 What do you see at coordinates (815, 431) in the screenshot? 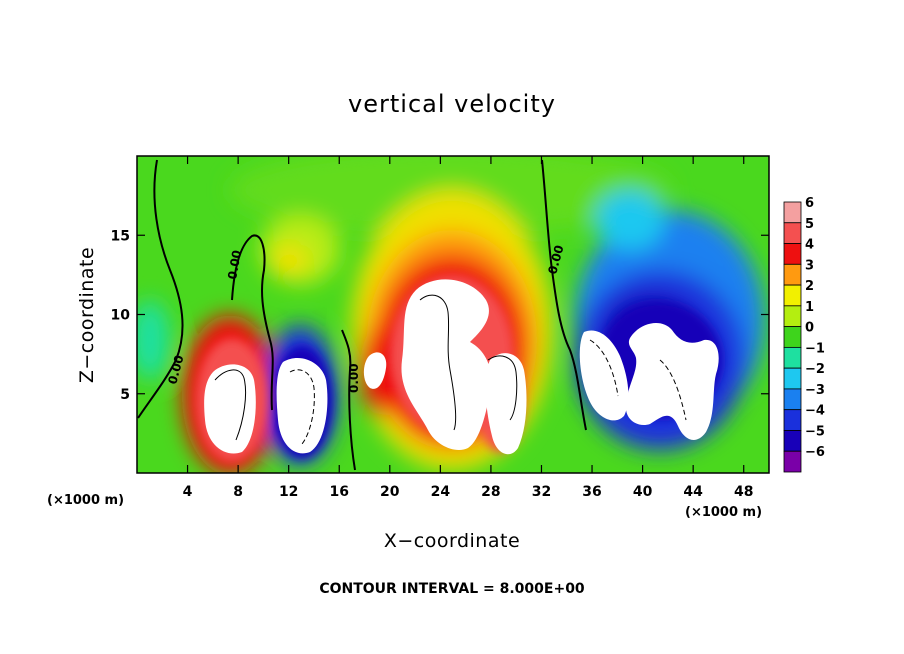
I see `colorbar-label: −5` at bounding box center [815, 431].